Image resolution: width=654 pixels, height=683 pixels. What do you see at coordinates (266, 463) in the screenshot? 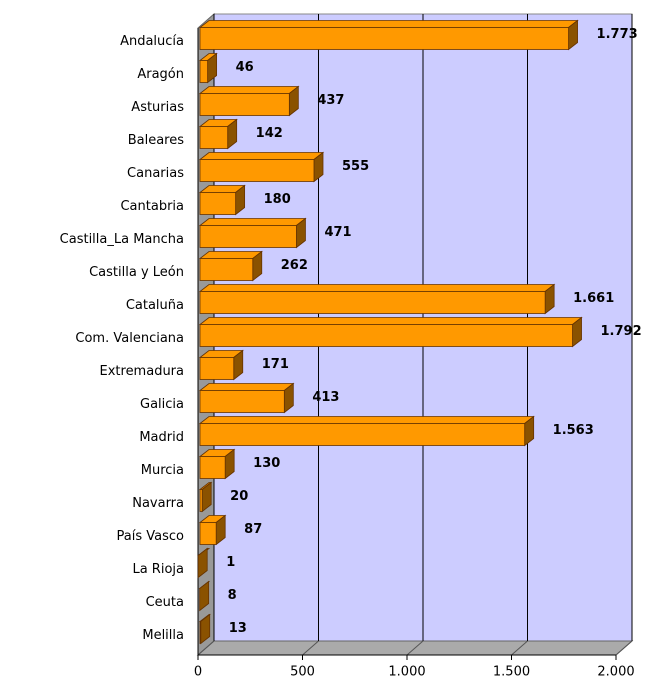
I see `value-label: 130` at bounding box center [266, 463].